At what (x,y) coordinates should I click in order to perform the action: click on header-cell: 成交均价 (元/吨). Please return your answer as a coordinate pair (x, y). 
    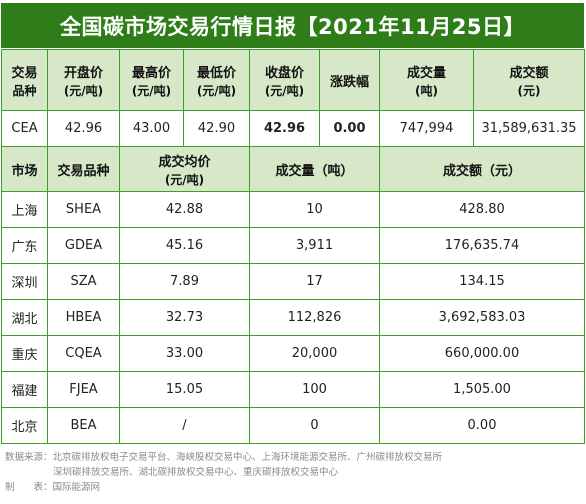
    Looking at the image, I should click on (184, 169).